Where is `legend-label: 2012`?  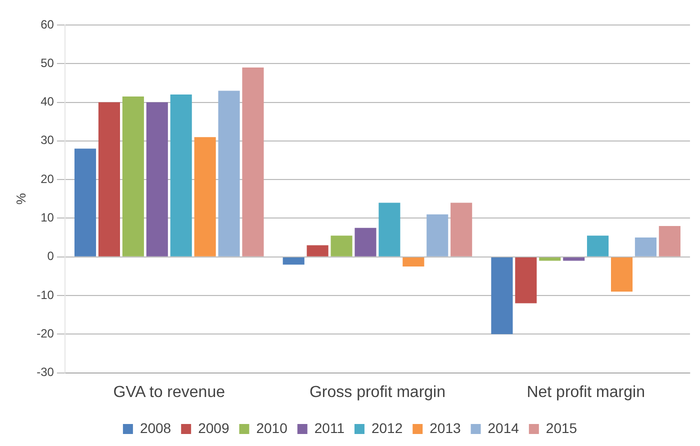 legend-label: 2012 is located at coordinates (387, 428).